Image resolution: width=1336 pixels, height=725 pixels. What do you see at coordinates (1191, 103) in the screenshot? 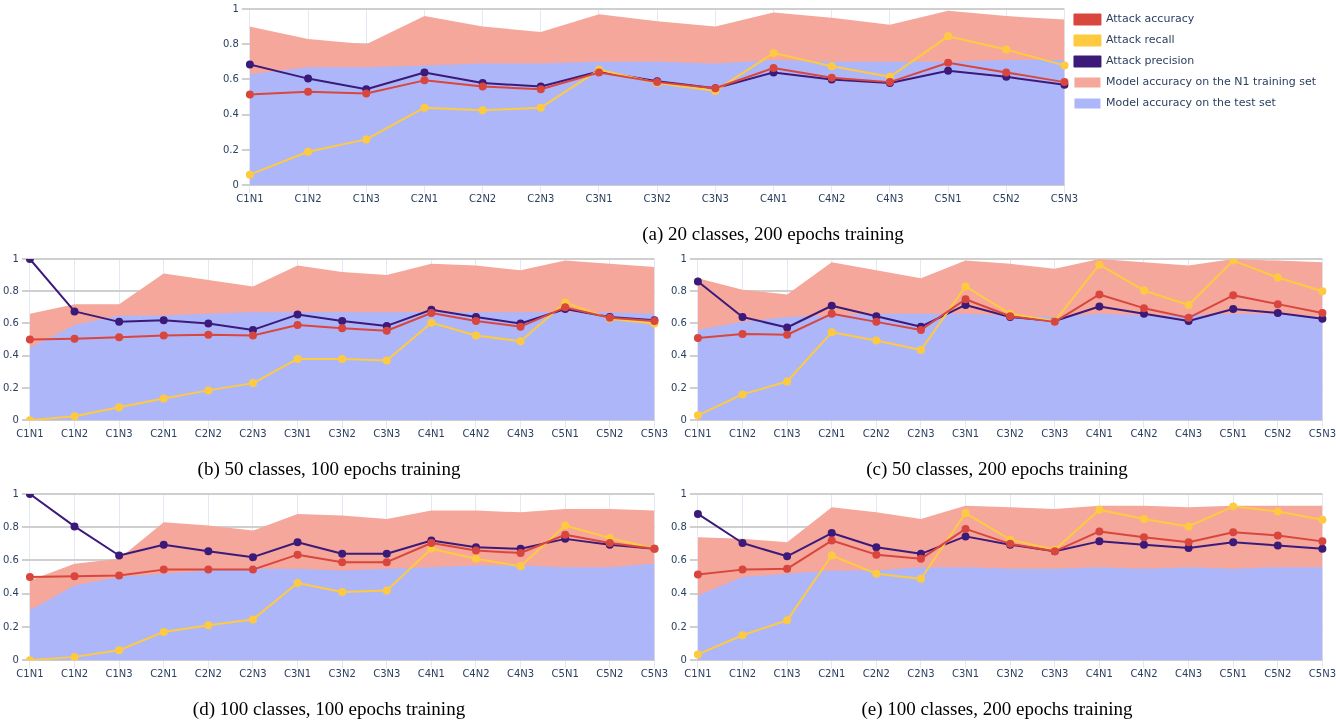
I see `legend-label: Model accuracy on the test set` at bounding box center [1191, 103].